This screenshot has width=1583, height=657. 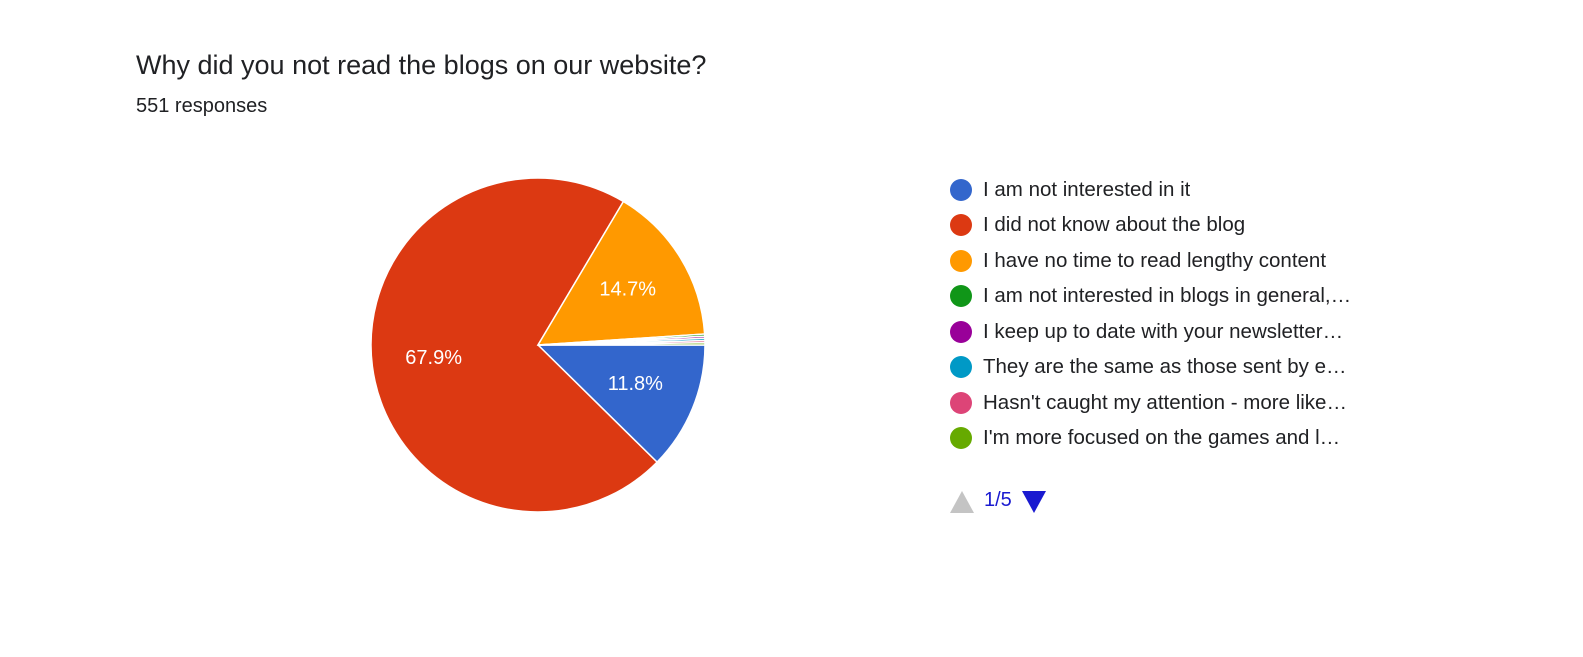 What do you see at coordinates (635, 384) in the screenshot?
I see `slice-label-1: 11.8%` at bounding box center [635, 384].